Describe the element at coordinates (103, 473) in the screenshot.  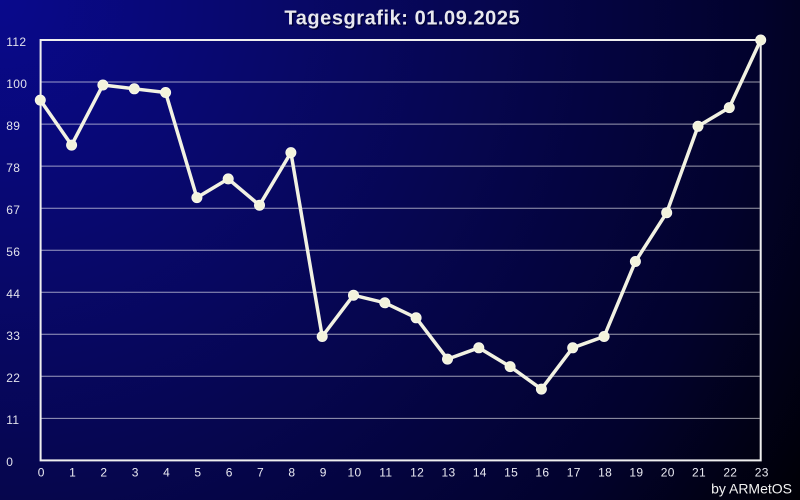
I see `svg-text: 2` at that location.